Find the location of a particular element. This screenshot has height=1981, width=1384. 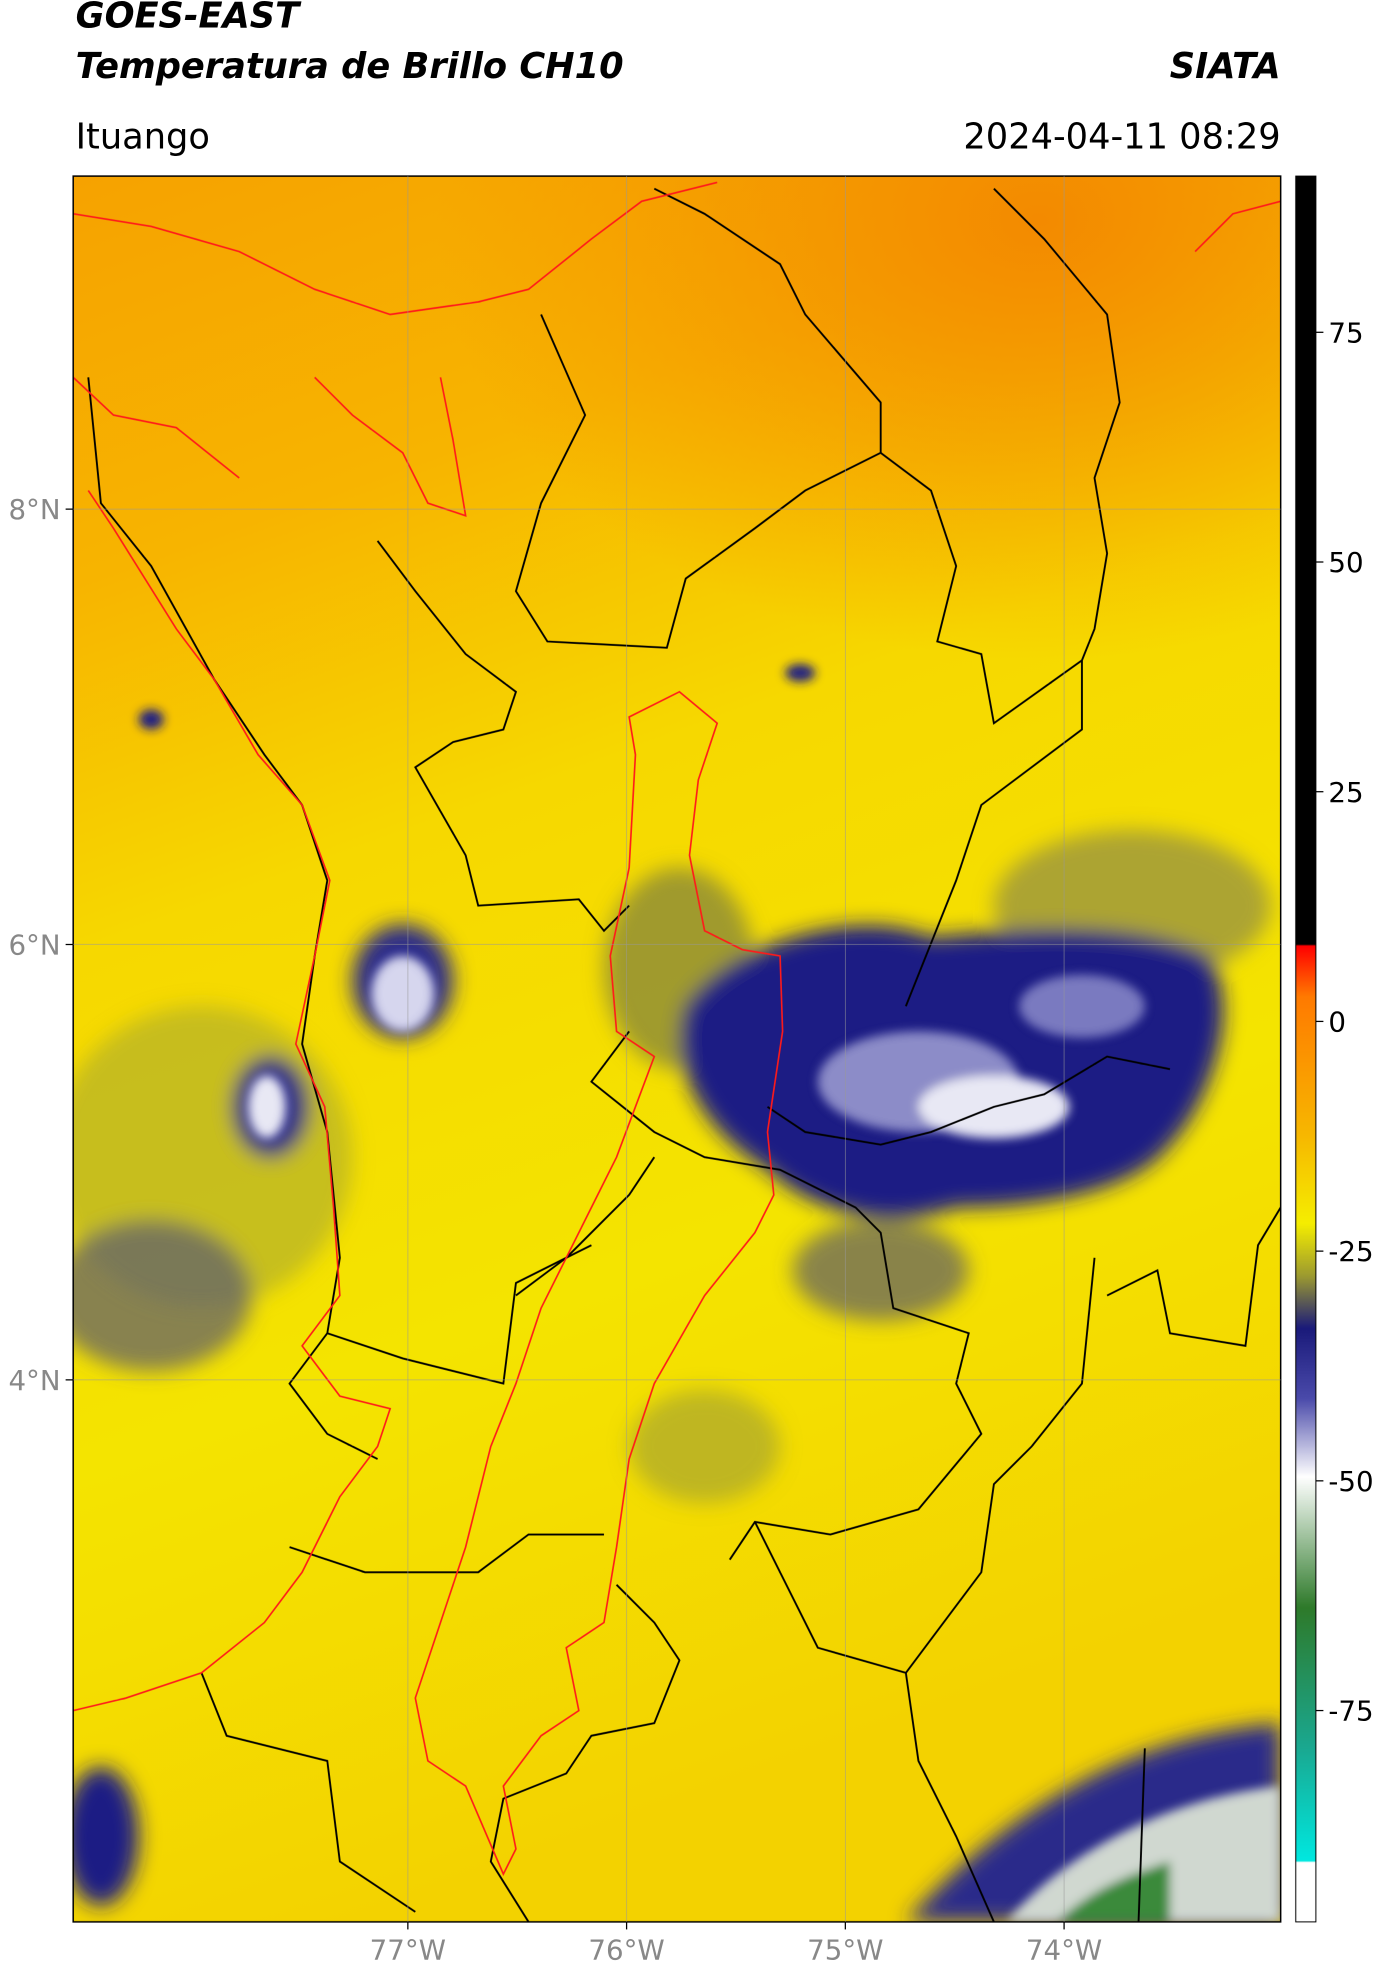

y-tick-label: 6°N is located at coordinates (34, 945).